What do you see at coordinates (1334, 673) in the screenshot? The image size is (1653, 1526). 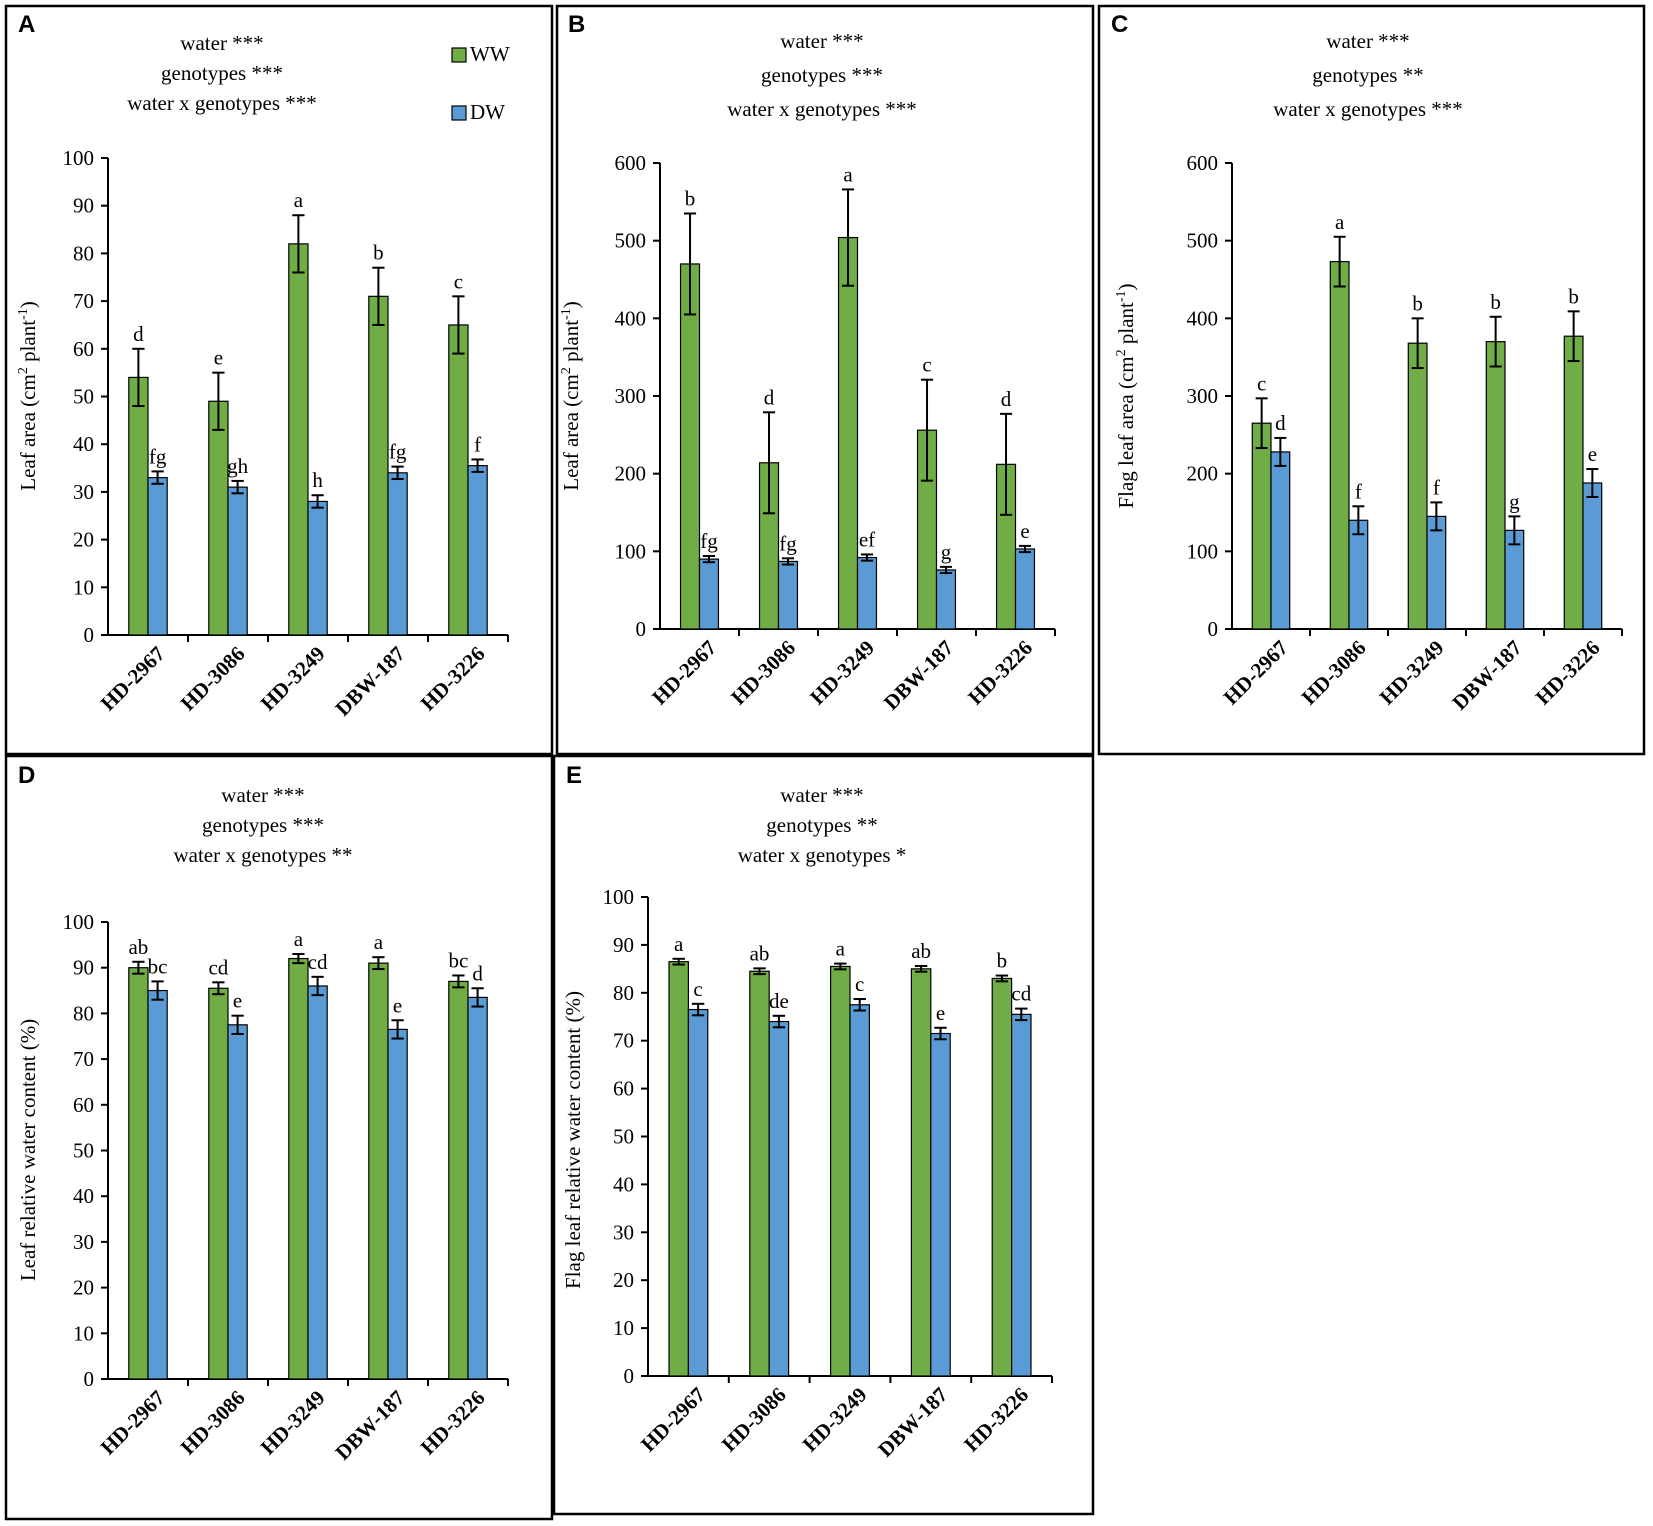 I see `x-category-label: HD-3086` at bounding box center [1334, 673].